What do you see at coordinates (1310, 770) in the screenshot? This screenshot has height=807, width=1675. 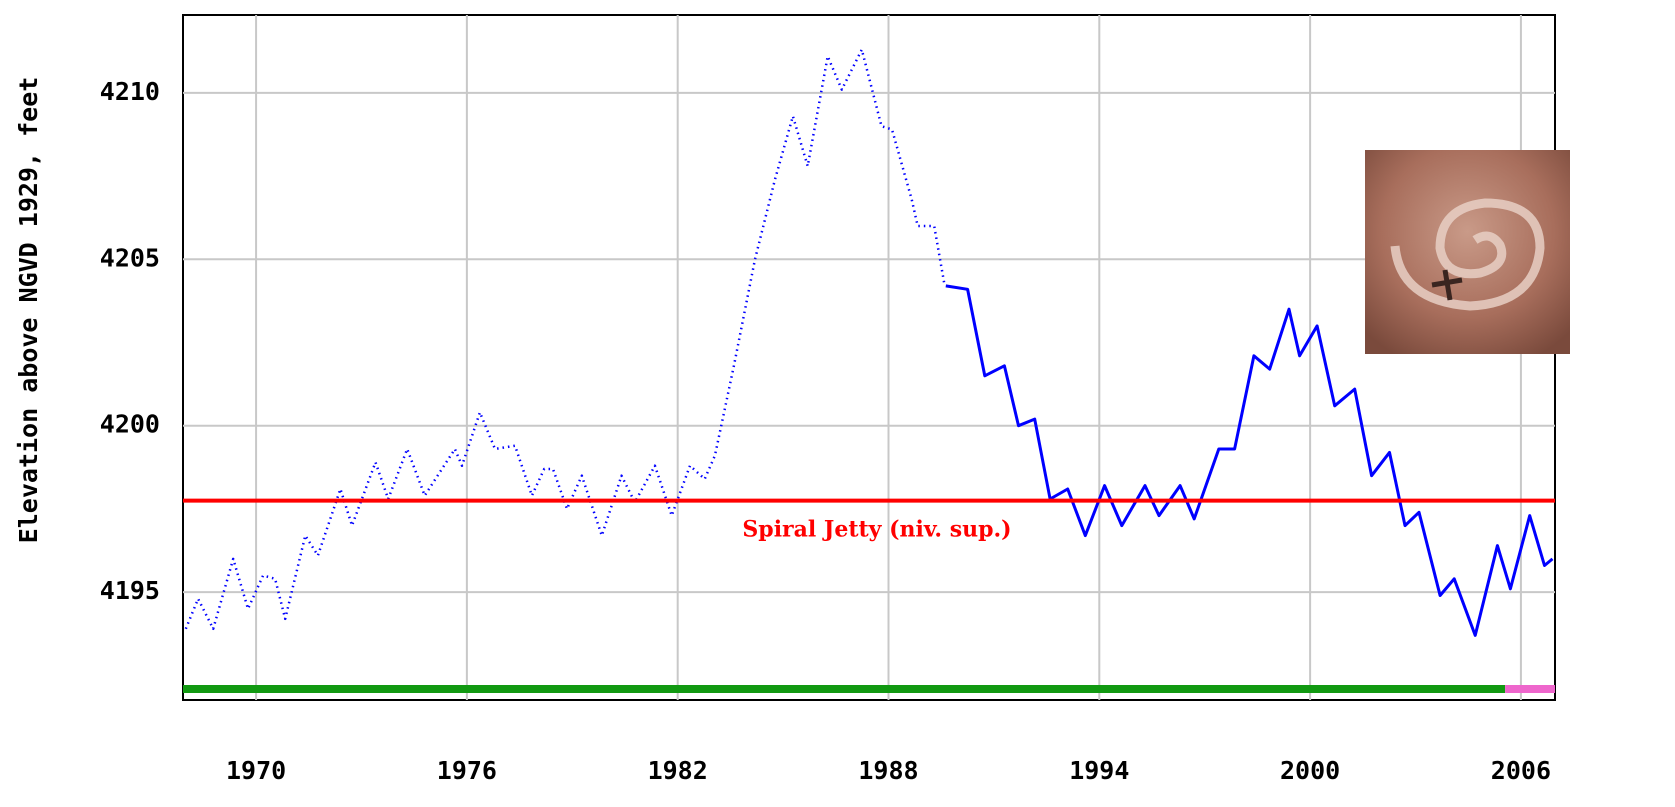 I see `x-tick-label: 2000` at bounding box center [1310, 770].